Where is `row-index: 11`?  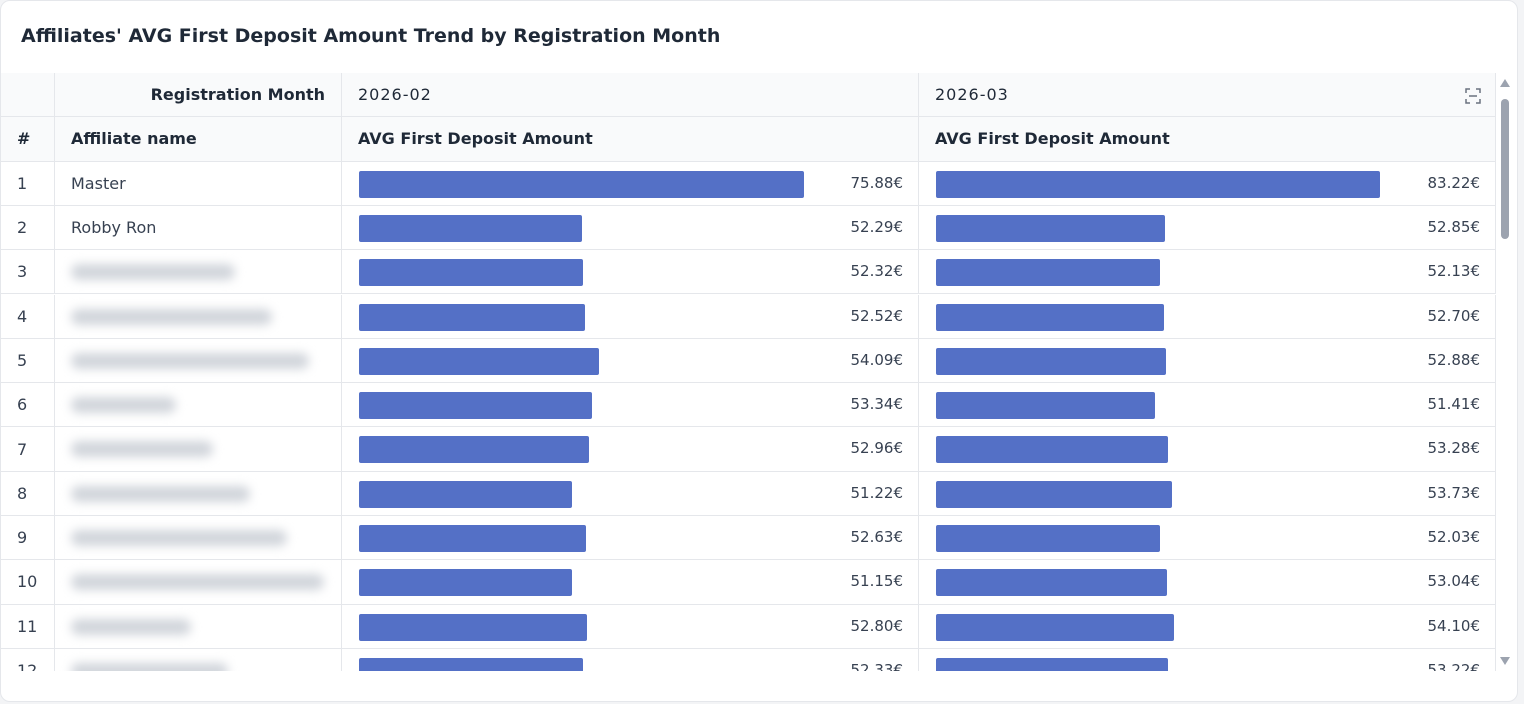
row-index: 11 is located at coordinates (28, 626).